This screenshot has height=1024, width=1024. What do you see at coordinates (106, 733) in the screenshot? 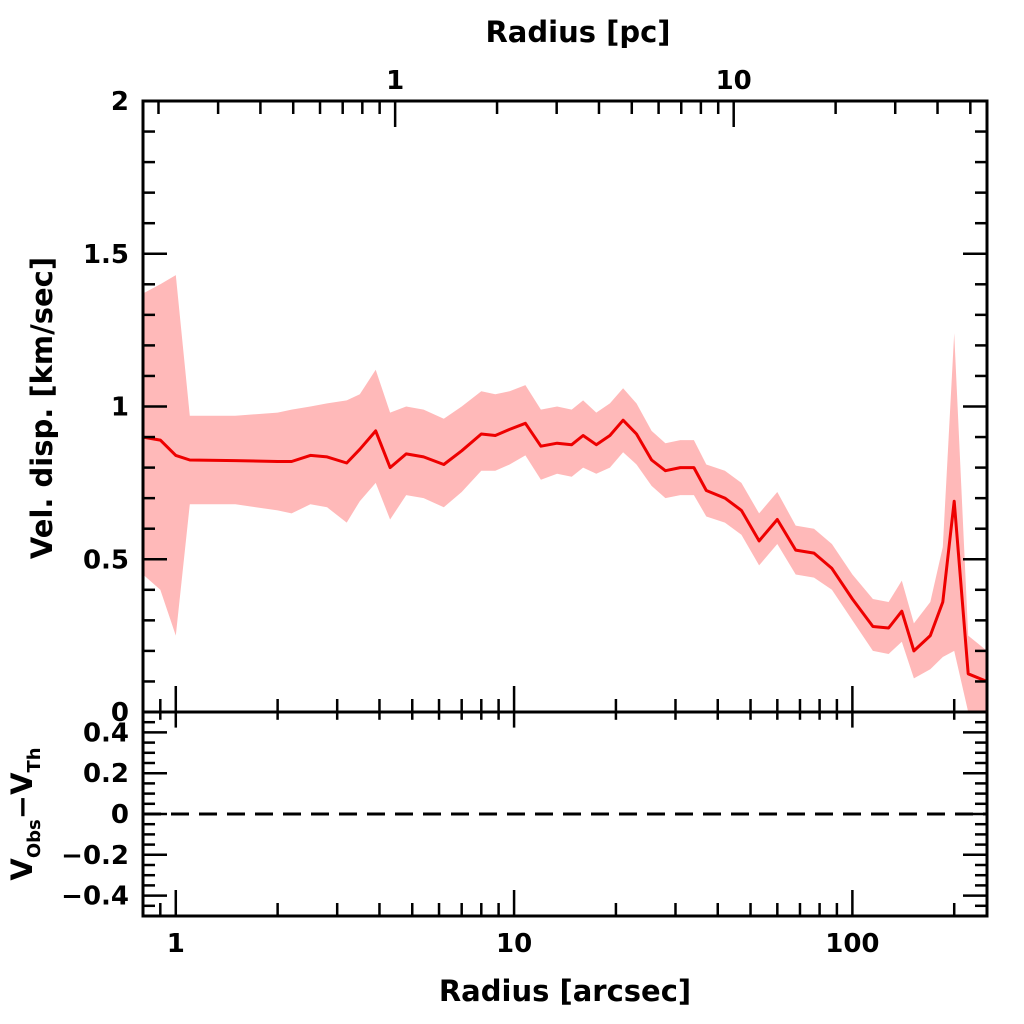
I see `residual-y-tick-label: 0.4` at bounding box center [106, 733].